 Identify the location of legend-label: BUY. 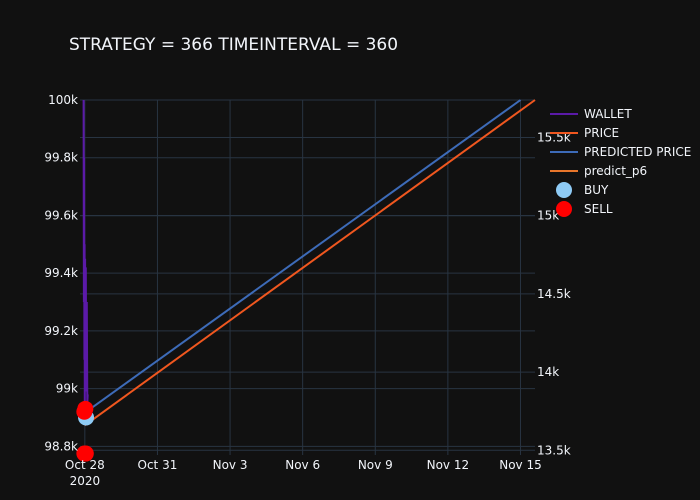
(596, 190).